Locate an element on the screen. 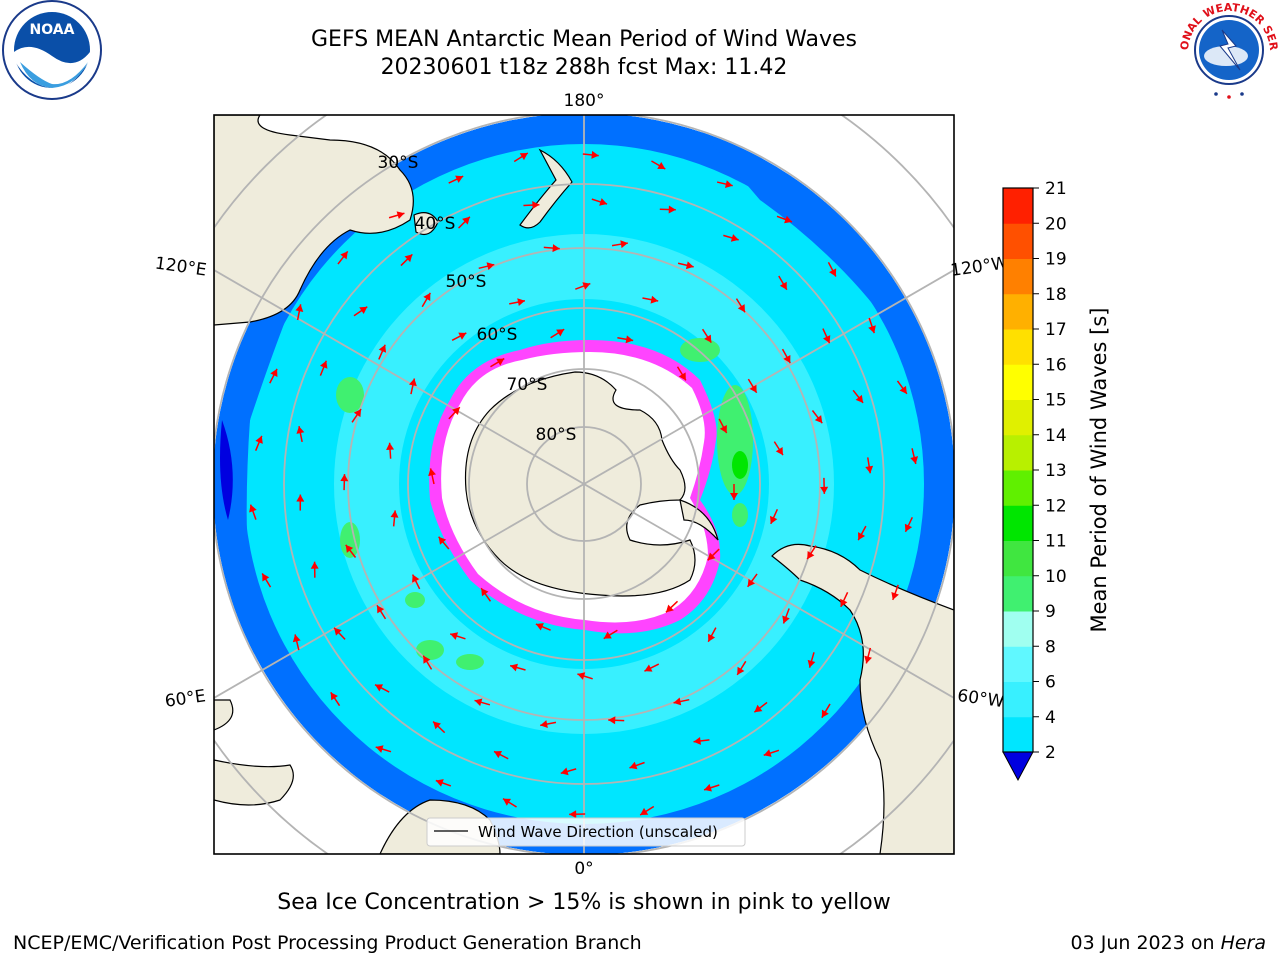  national-weather-service-logo: NATIONAL WEATHER SERVICE is located at coordinates (1229, 49).